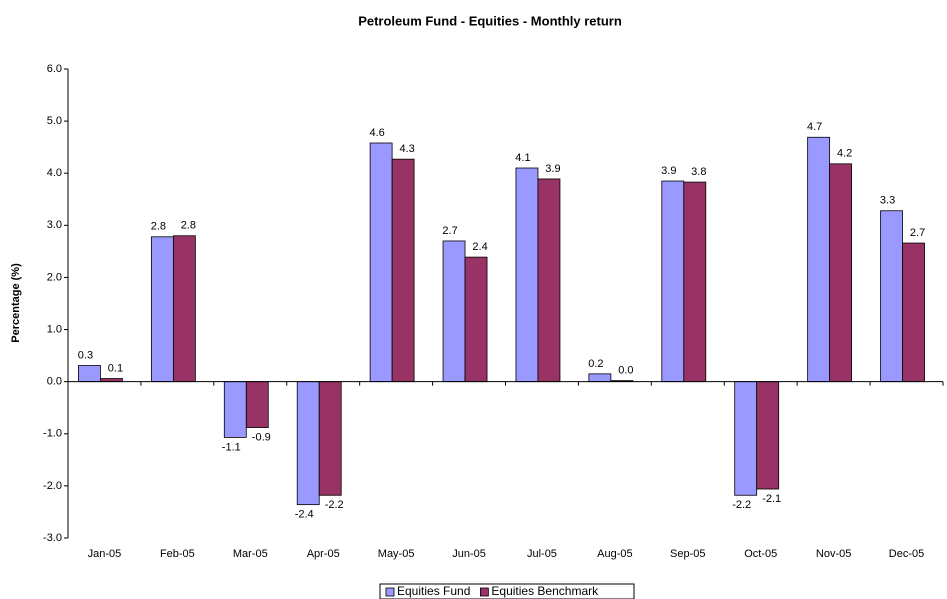 Image resolution: width=947 pixels, height=599 pixels. I want to click on value-label: -2.4, so click(304, 515).